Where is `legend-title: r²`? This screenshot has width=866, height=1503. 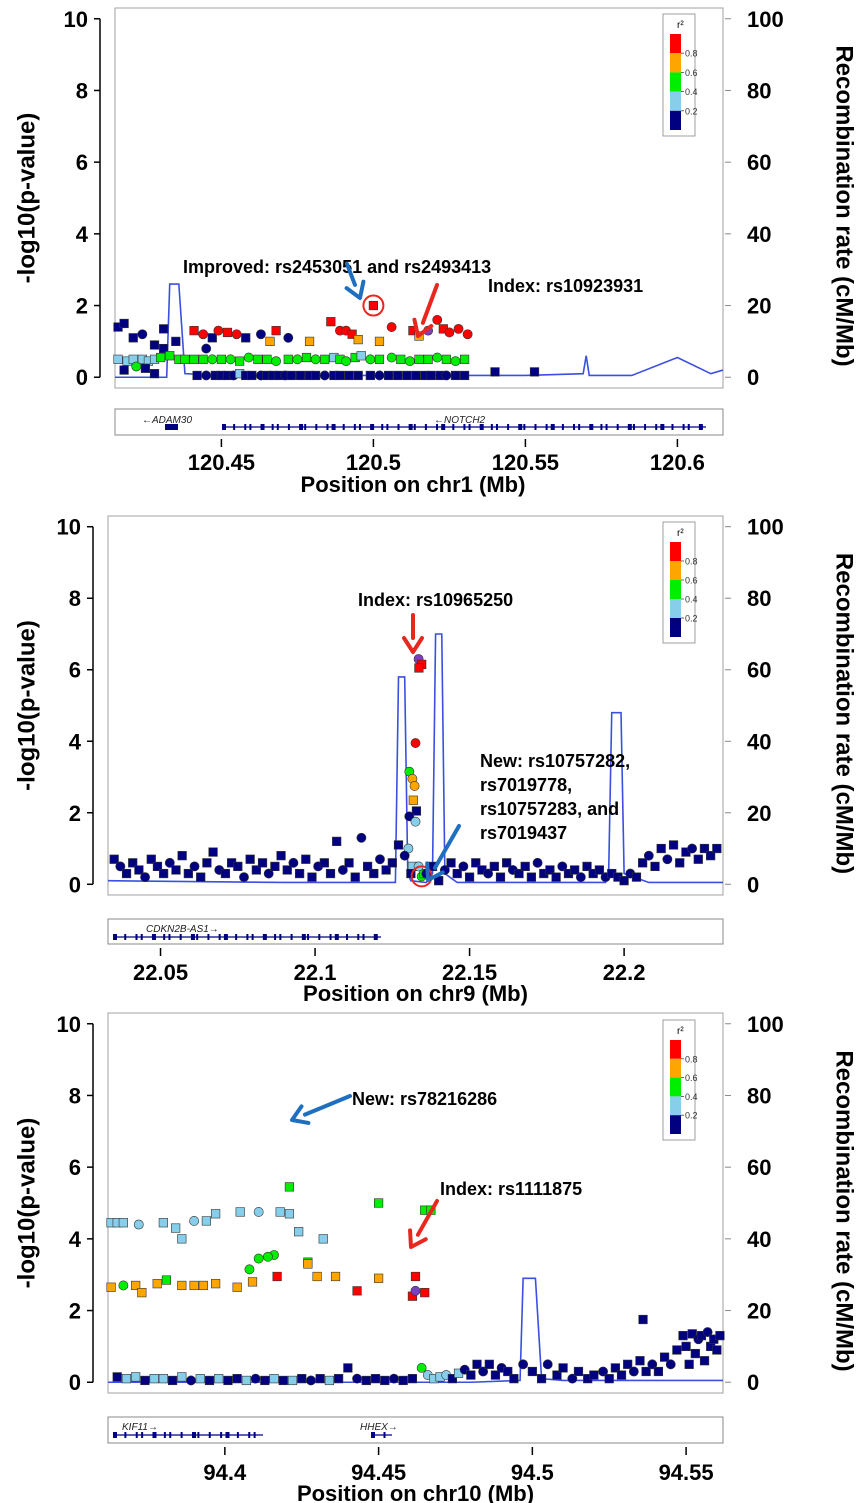
legend-title: r² is located at coordinates (680, 25).